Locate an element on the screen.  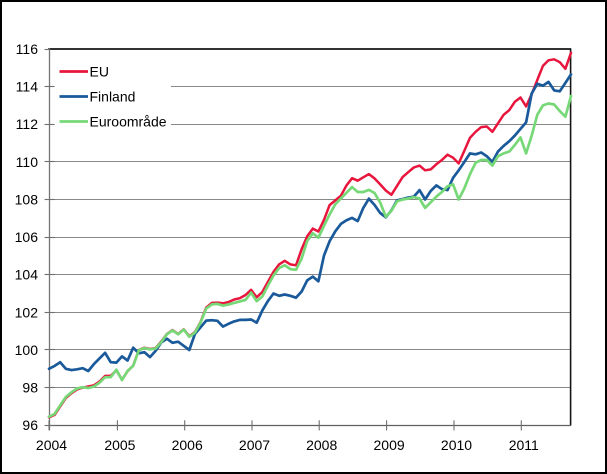
svg-text: 112 is located at coordinates (27, 124).